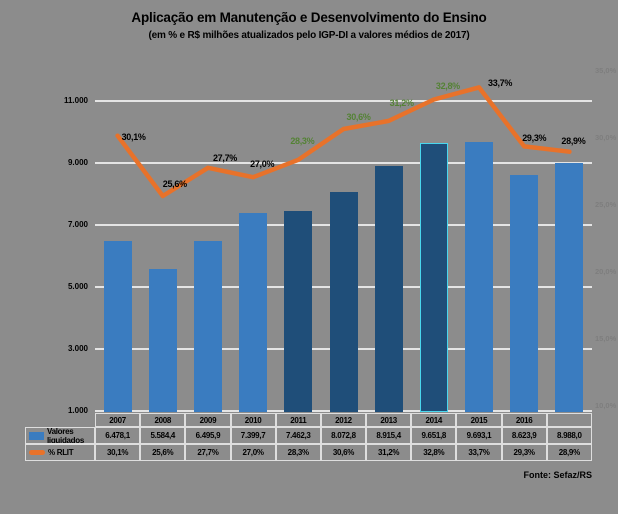 The height and width of the screenshot is (514, 618). What do you see at coordinates (77, 162) in the screenshot?
I see `left-axis-tick: 9.000` at bounding box center [77, 162].